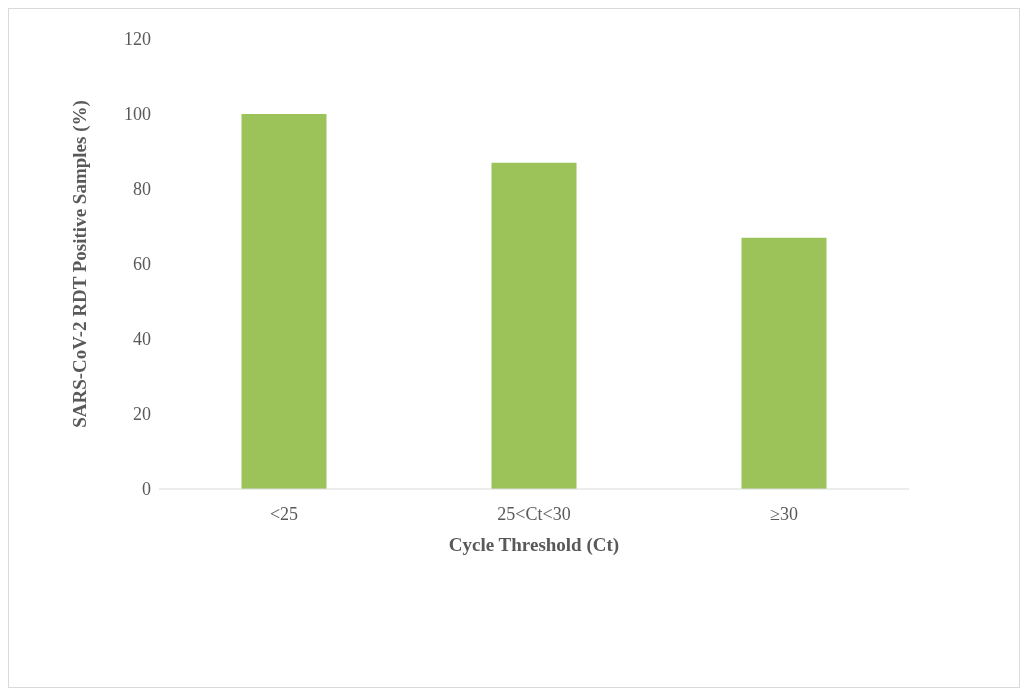  Describe the element at coordinates (142, 264) in the screenshot. I see `y-tick-label: 60` at that location.